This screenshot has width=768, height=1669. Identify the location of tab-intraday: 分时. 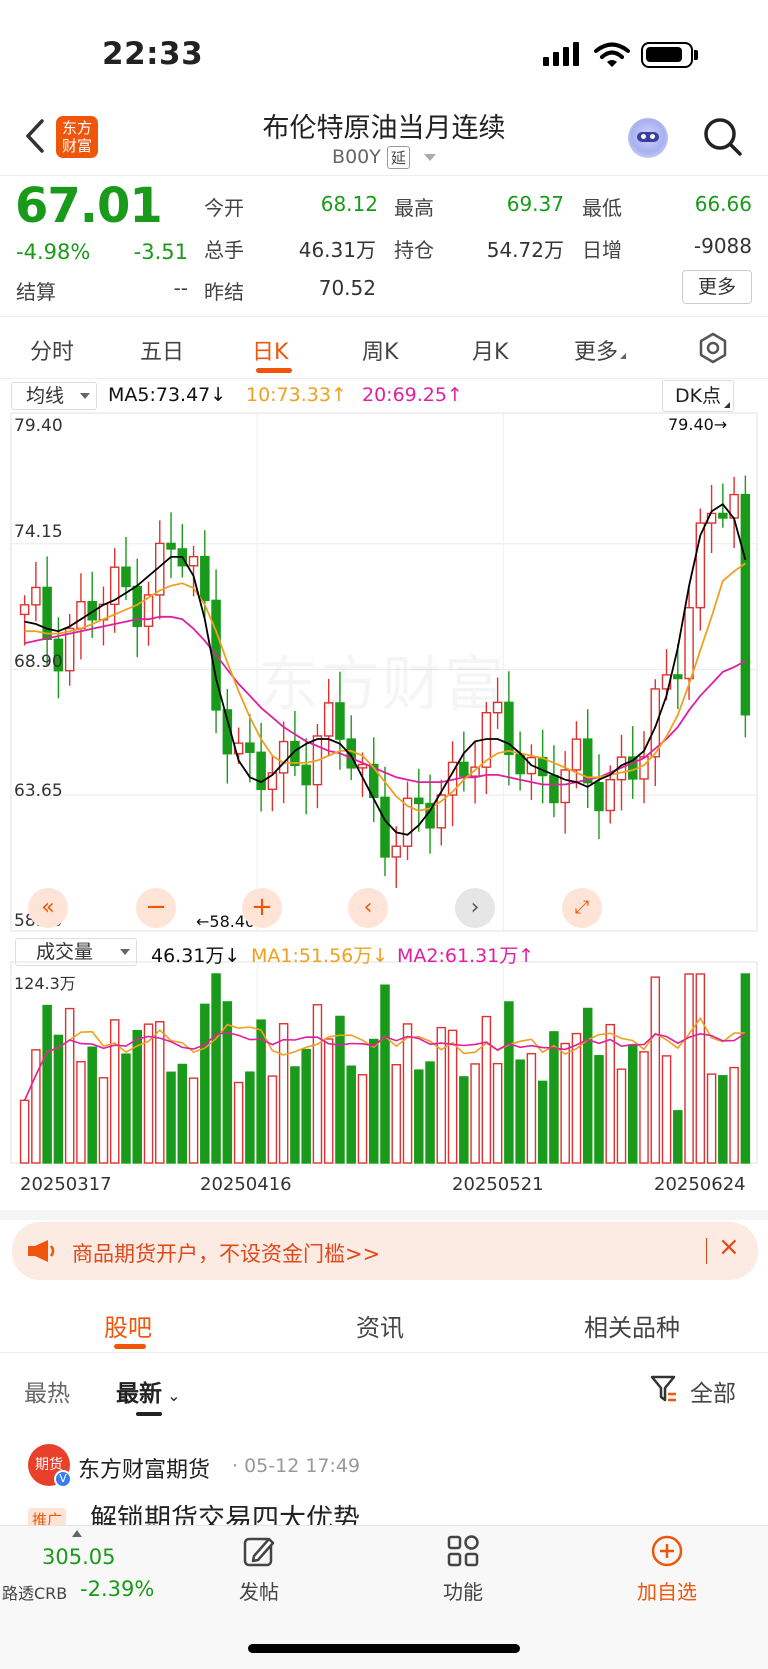
(52, 352).